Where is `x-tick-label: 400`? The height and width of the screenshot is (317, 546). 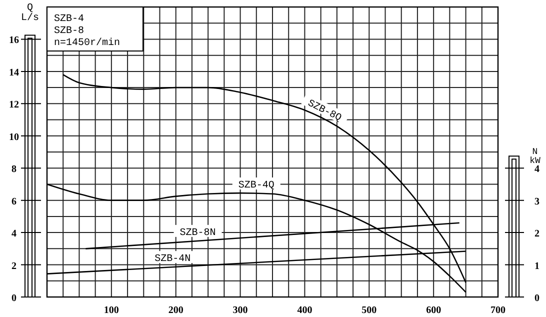 x-tick-label: 400 is located at coordinates (304, 310).